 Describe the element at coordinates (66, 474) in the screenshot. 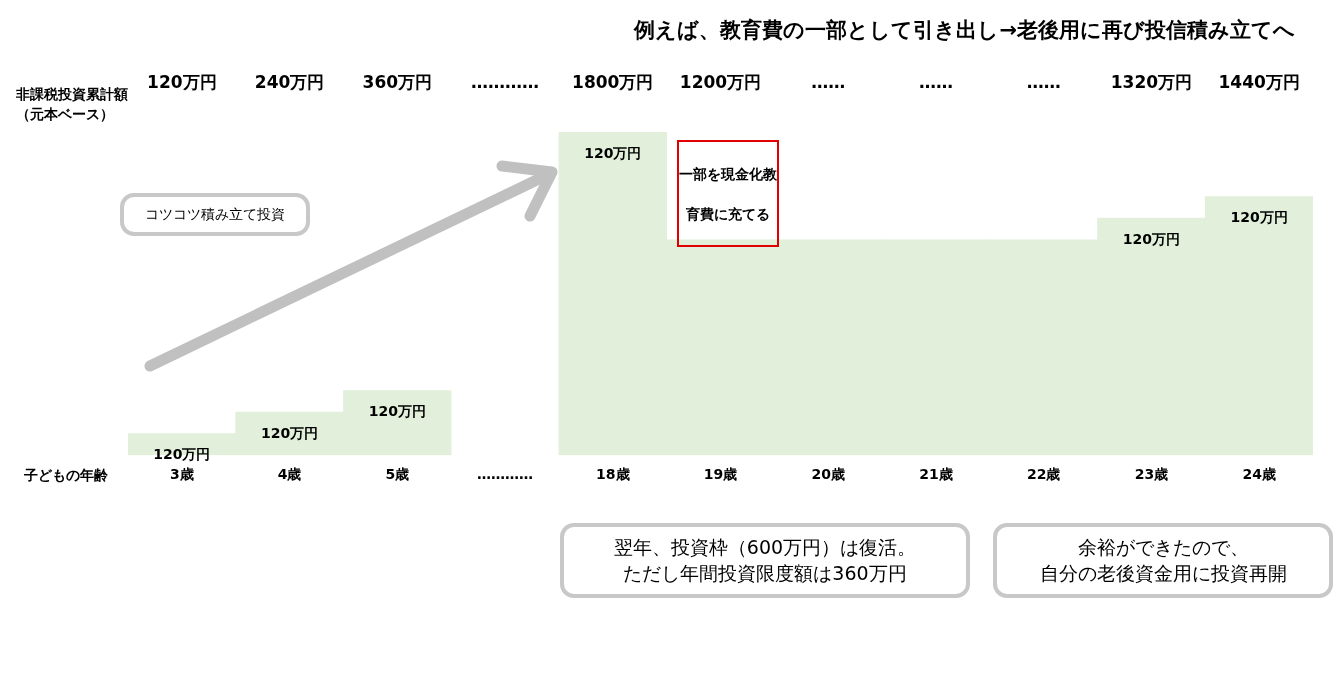

I see `x-axis-title: 子どもの年齢` at that location.